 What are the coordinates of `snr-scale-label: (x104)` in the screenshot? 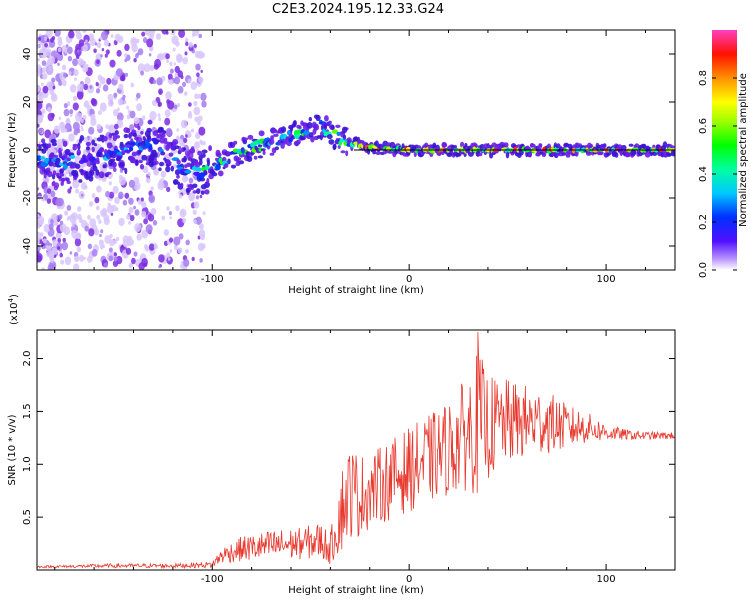 It's located at (13, 309).